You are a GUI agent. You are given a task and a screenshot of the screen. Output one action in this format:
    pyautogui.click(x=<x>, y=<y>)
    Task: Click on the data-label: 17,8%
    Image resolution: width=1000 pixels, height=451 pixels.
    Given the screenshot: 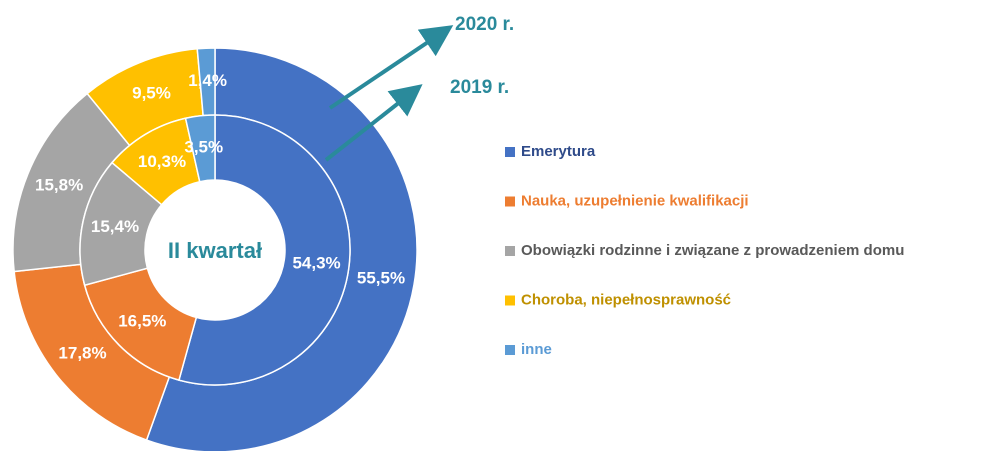 What is the action you would take?
    pyautogui.click(x=82, y=353)
    